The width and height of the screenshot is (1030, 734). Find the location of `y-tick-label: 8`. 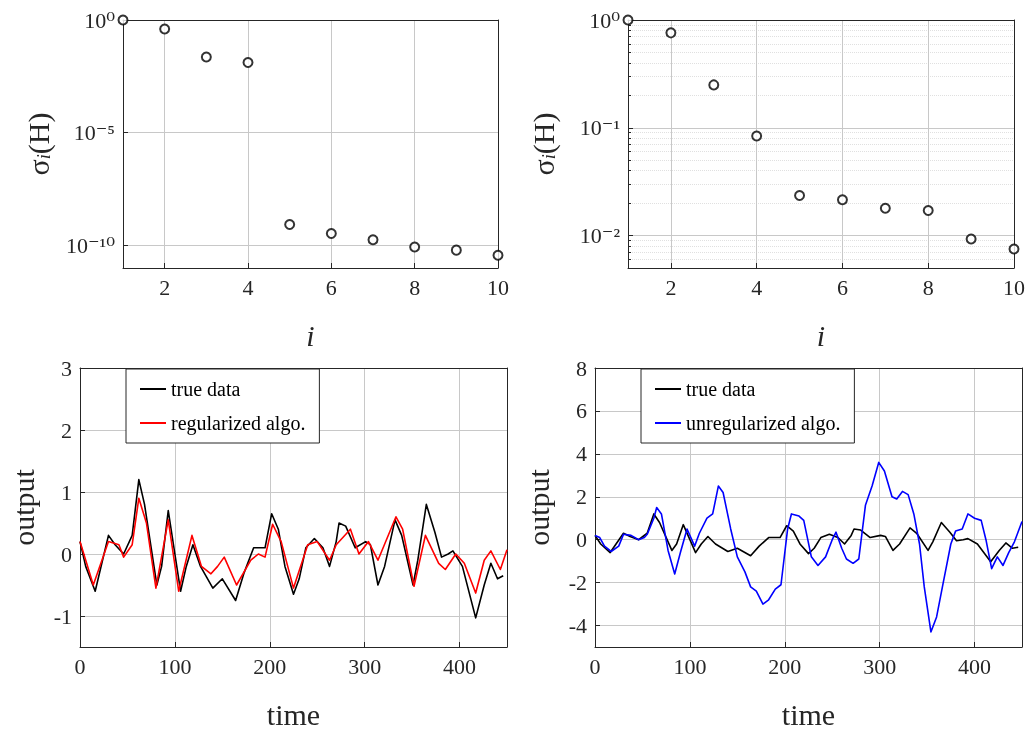

y-tick-label: 8 is located at coordinates (581, 368).